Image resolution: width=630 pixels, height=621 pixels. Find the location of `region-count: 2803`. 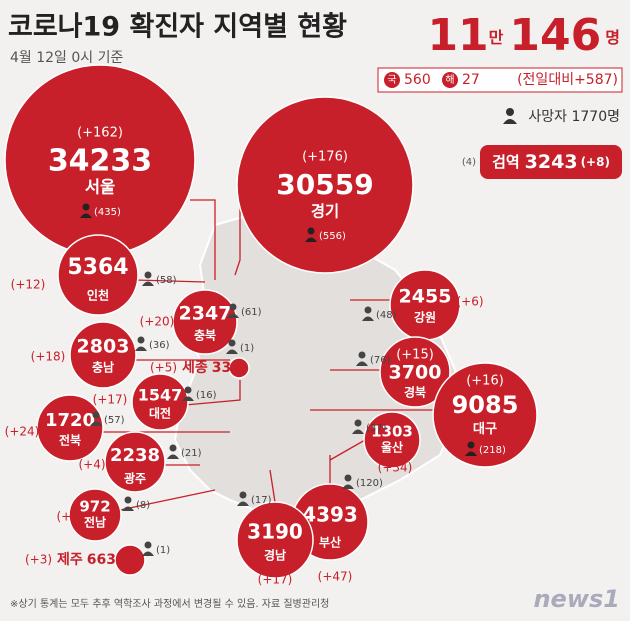

region-count: 2803 is located at coordinates (103, 347).